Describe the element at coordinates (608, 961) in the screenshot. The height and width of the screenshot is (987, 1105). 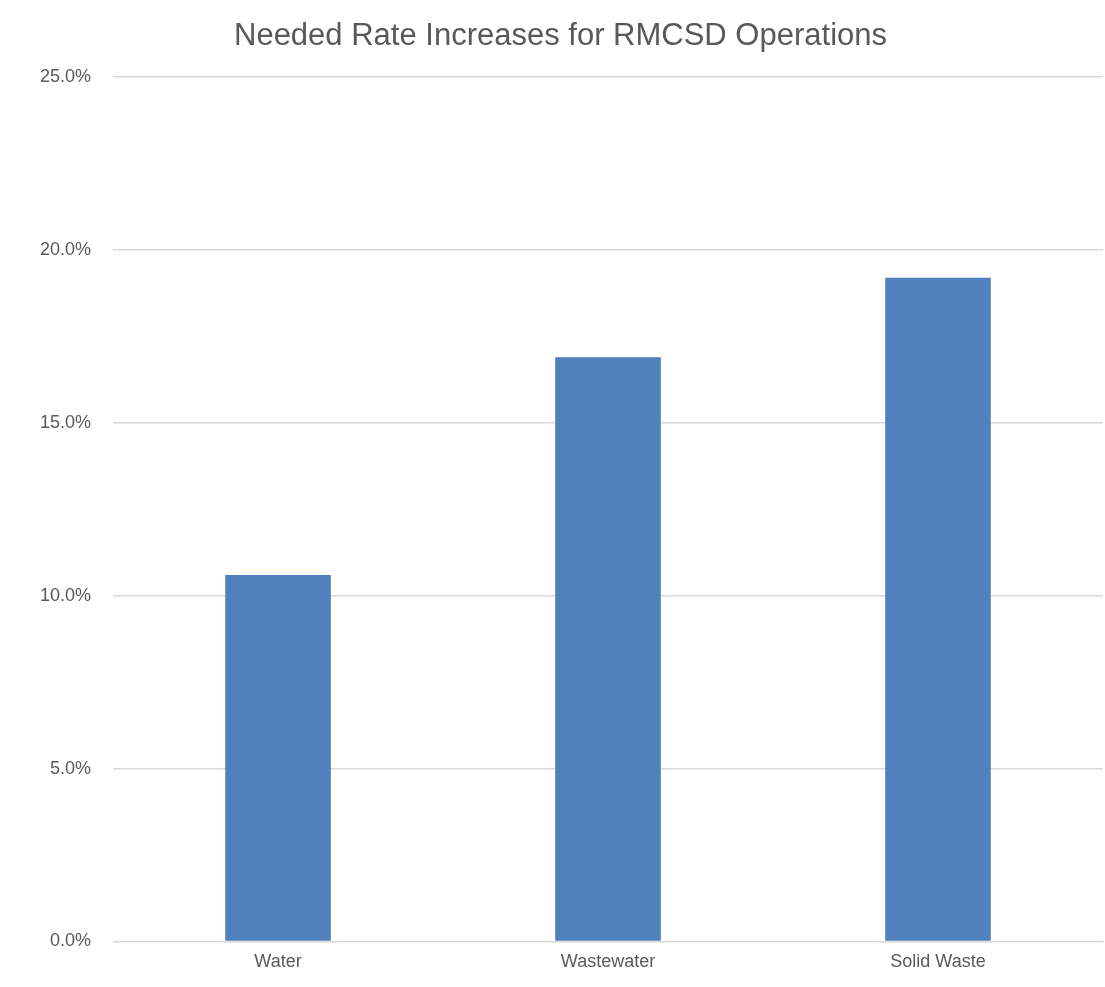
I see `x-tick-label: Wastewater` at that location.